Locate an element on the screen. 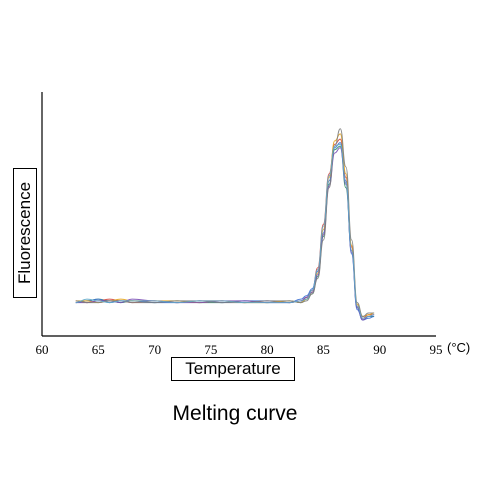  y-axis-label: Fluorescence is located at coordinates (24, 233).